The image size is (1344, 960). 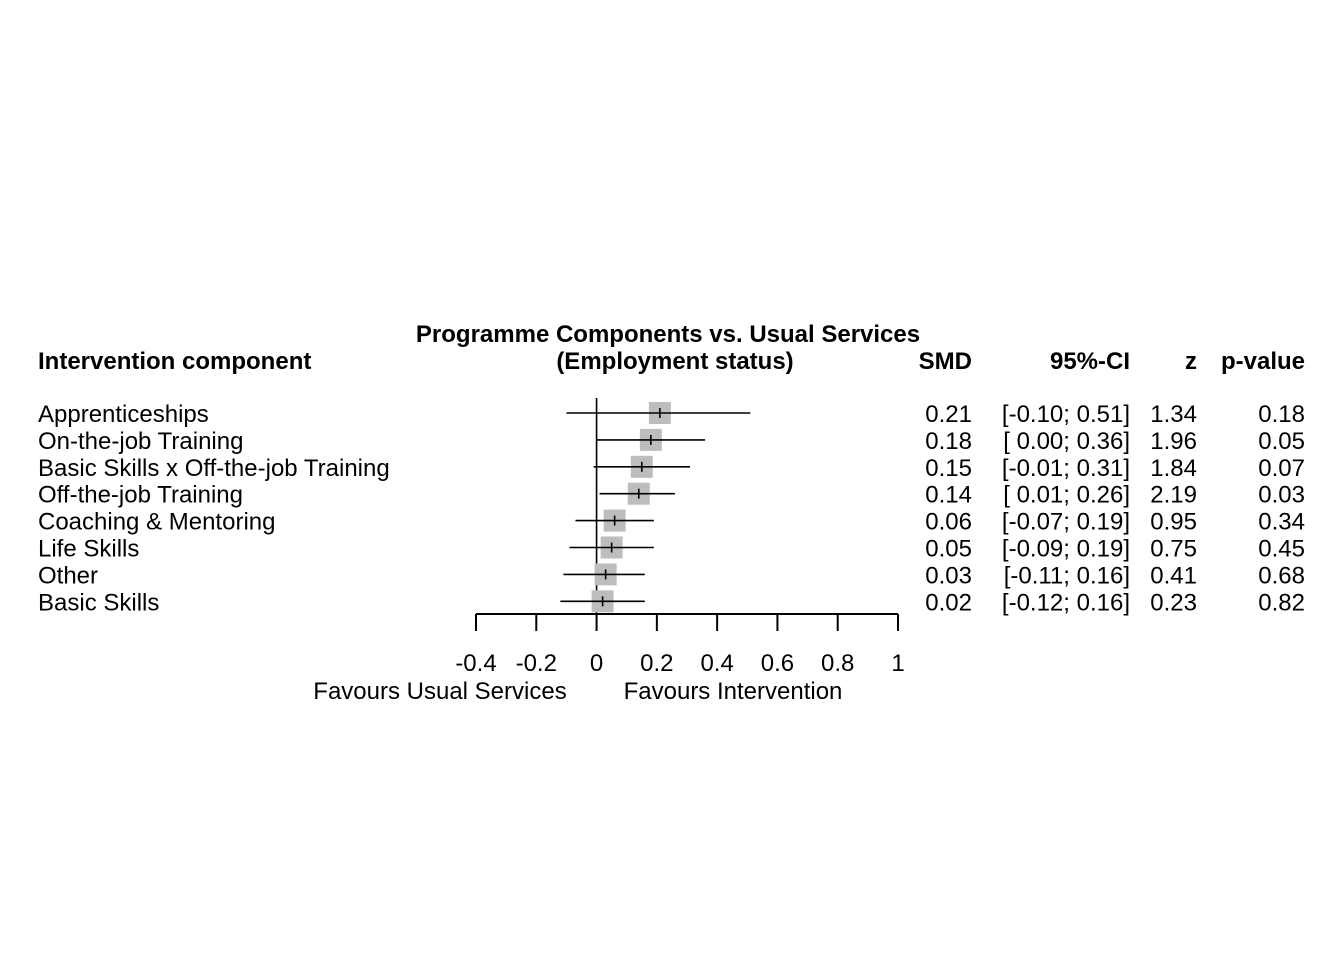 What do you see at coordinates (1173, 602) in the screenshot?
I see `row-z-value: 0.23` at bounding box center [1173, 602].